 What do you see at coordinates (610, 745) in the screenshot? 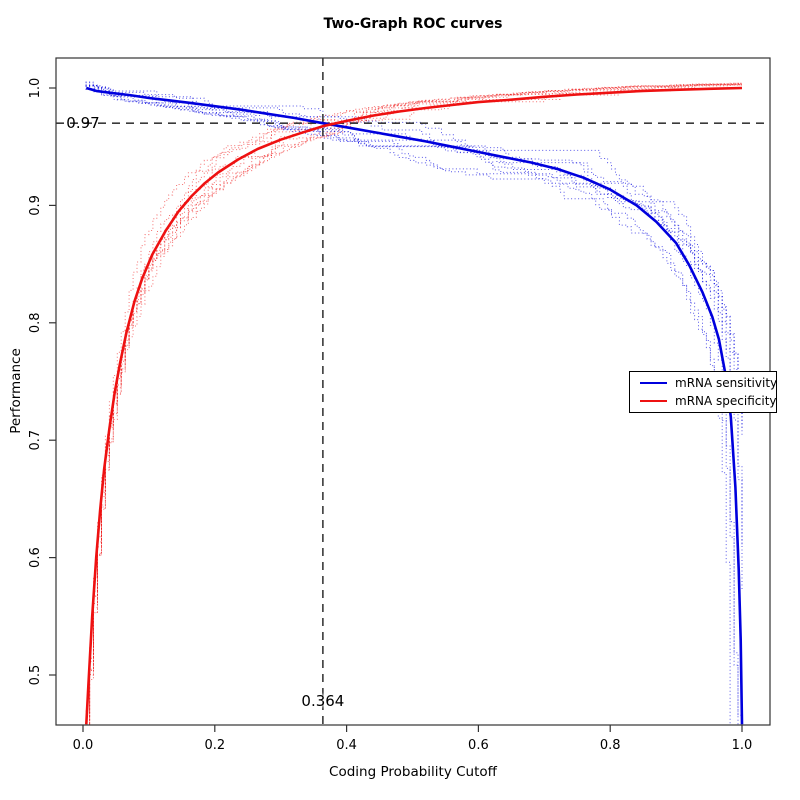
I see `x-tick-label: 0.8` at bounding box center [610, 745].